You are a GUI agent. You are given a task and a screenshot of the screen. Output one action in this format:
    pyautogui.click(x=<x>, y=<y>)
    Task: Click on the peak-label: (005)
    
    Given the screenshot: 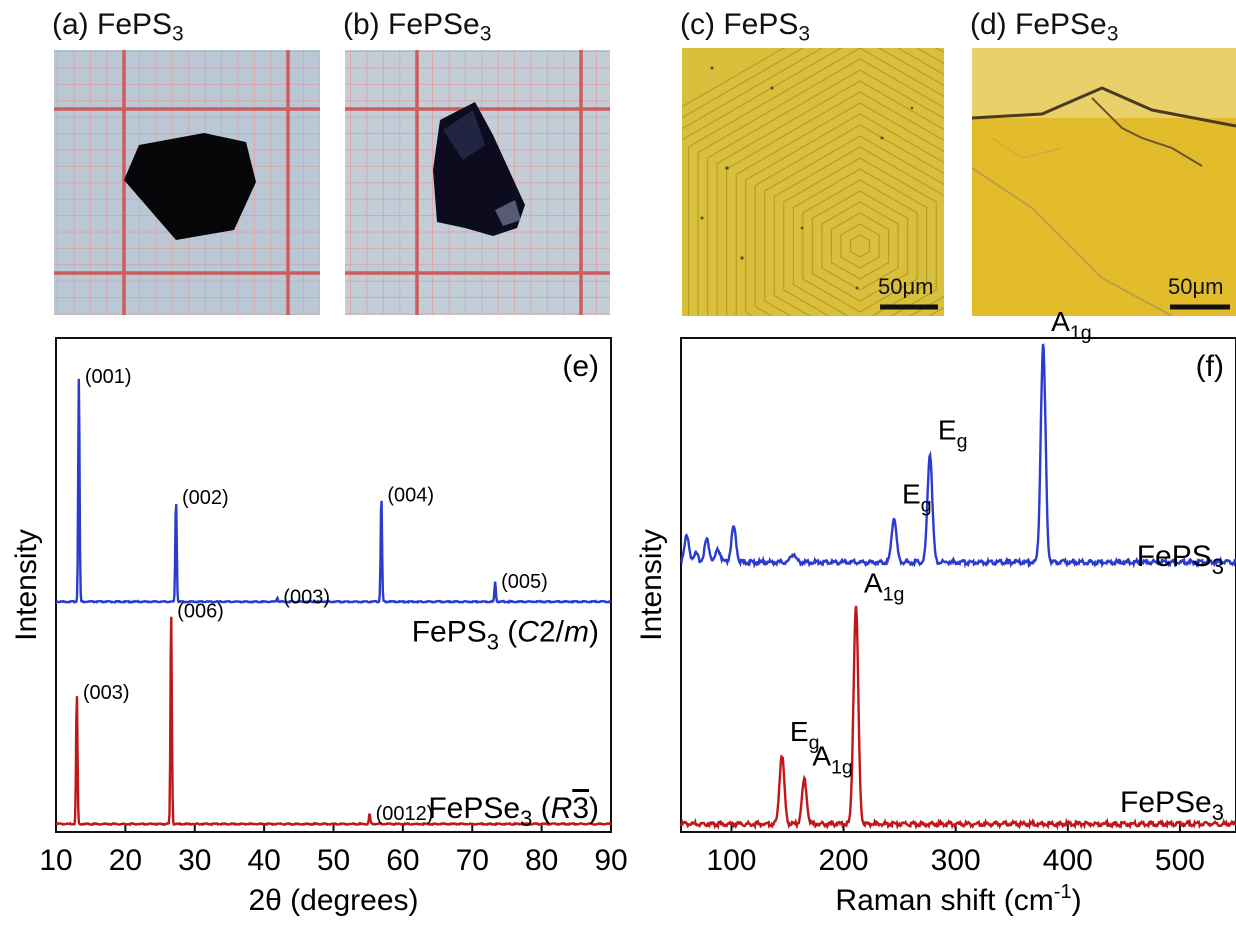 What is the action you would take?
    pyautogui.click(x=524, y=582)
    